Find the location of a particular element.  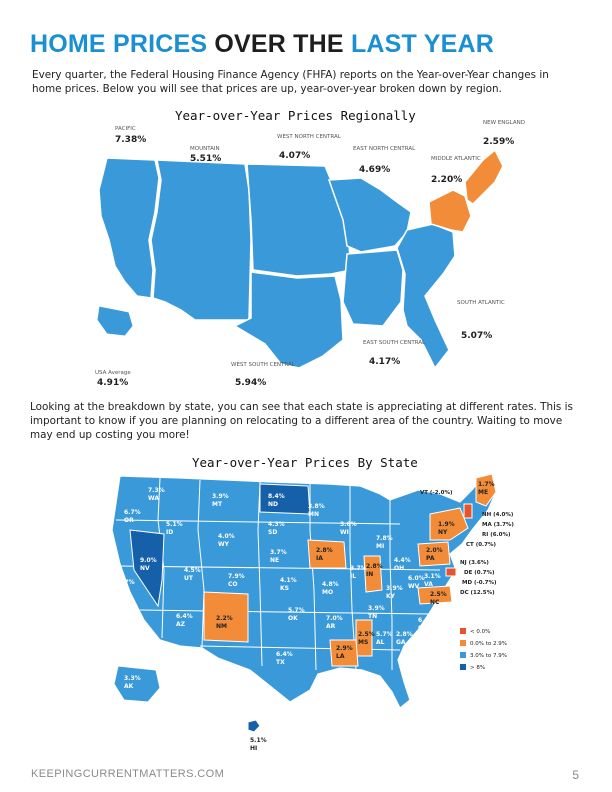

callout-ma: MA (3.7%) is located at coordinates (498, 525).